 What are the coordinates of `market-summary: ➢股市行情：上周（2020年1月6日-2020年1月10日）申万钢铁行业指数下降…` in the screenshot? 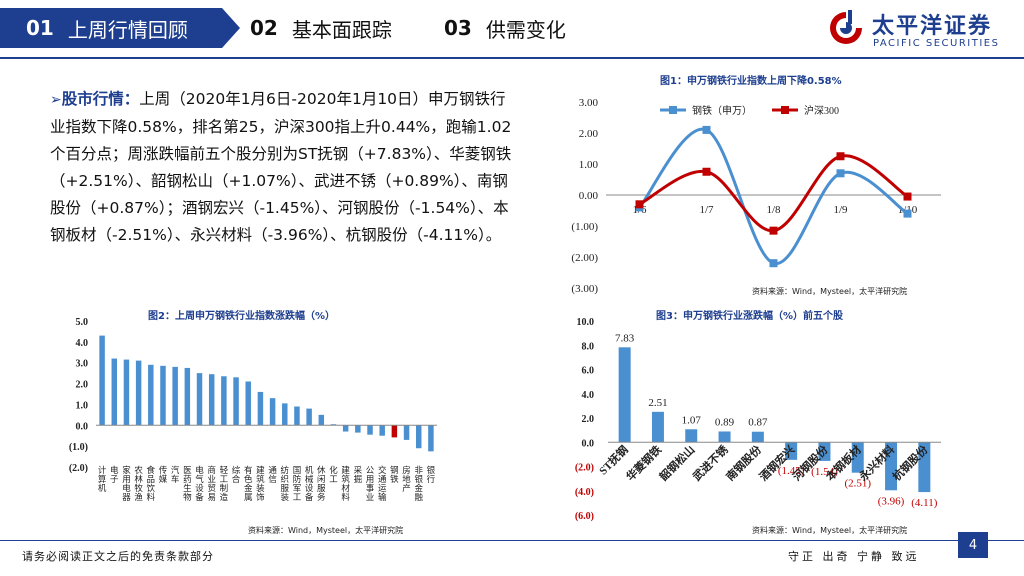 It's located at (285, 167).